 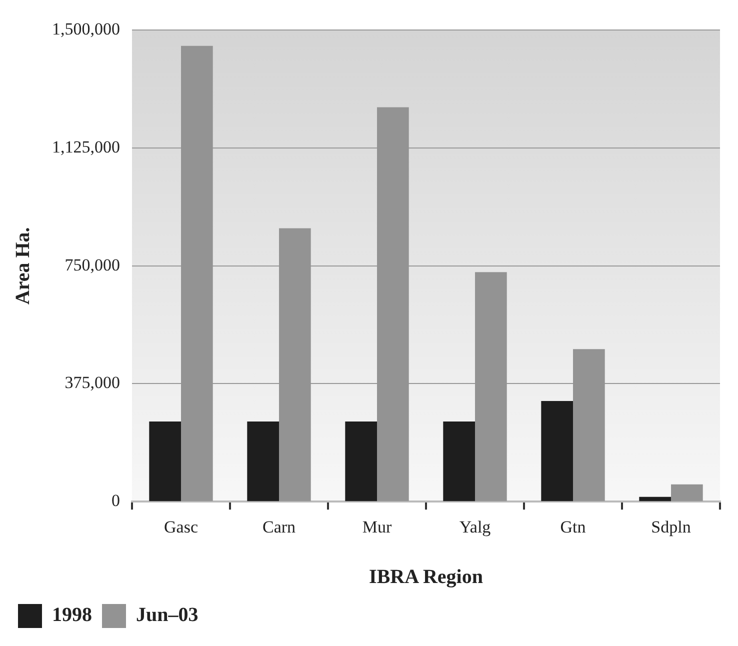 I want to click on x-tick-label: Gasc, so click(x=181, y=526).